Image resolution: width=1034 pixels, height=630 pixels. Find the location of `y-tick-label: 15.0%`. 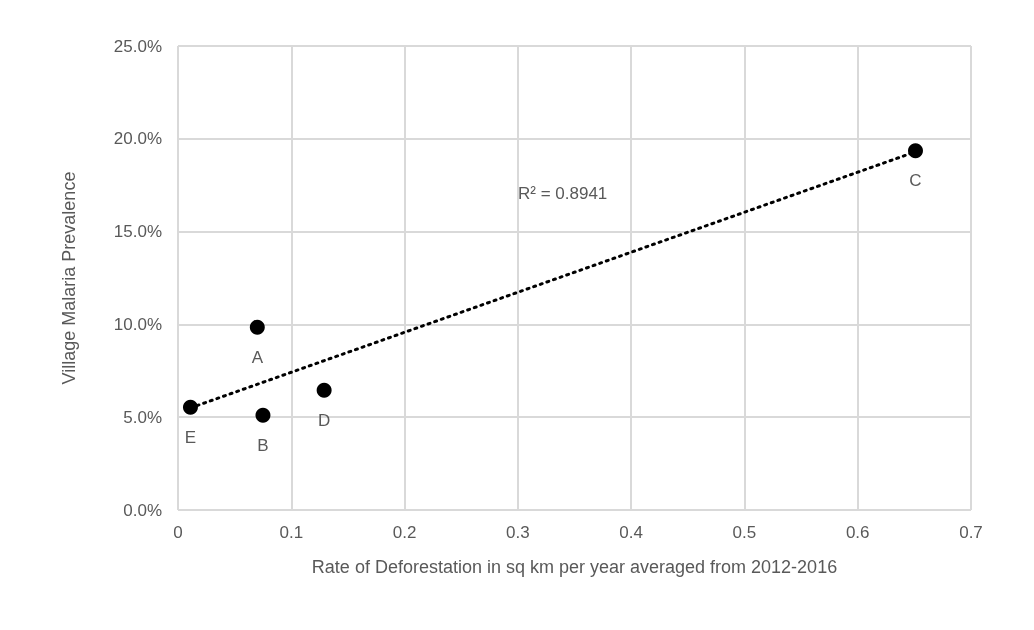

y-tick-label: 15.0% is located at coordinates (137, 232).